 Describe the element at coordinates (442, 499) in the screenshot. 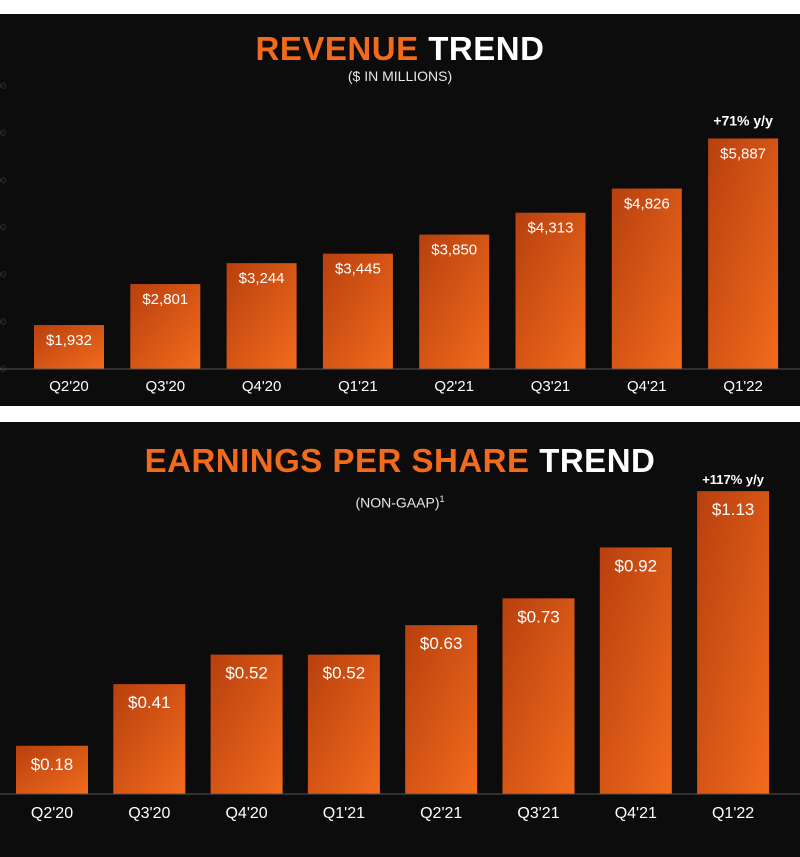

I see `eps-subtitle-footnote: 1` at that location.